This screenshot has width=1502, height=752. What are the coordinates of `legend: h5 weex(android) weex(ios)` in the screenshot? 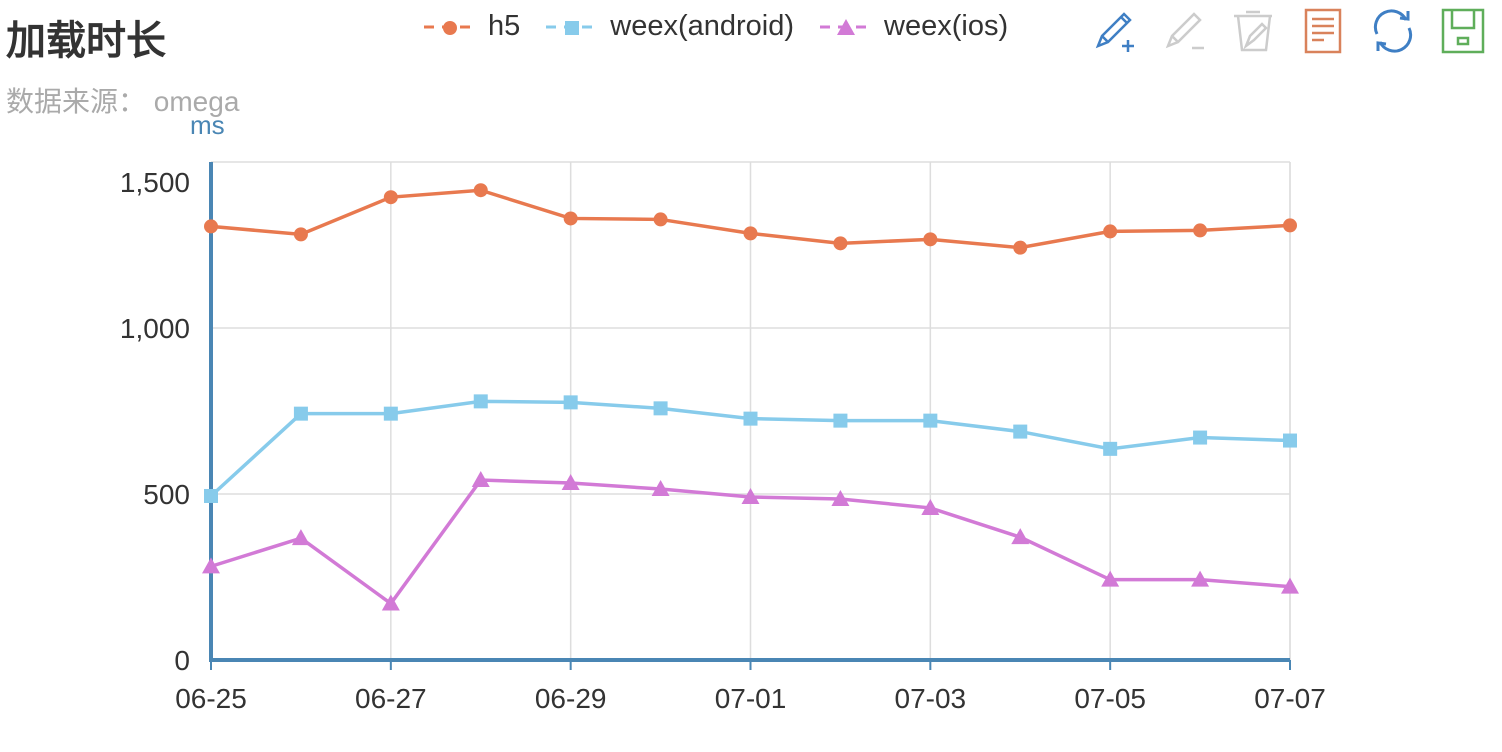 It's located at (714, 26).